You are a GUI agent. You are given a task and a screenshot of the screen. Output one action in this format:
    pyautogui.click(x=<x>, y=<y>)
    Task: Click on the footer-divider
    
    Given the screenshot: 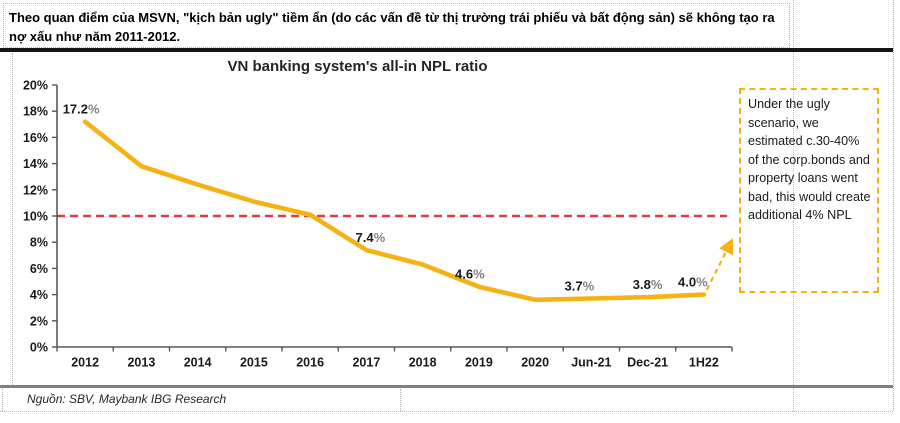 What is the action you would take?
    pyautogui.click(x=446, y=386)
    